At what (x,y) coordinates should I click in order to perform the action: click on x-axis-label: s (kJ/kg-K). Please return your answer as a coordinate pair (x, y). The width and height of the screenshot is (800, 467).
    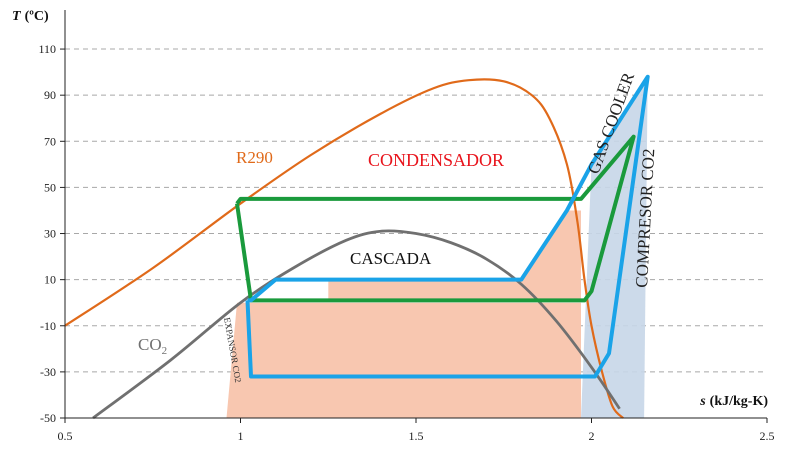
    Looking at the image, I should click on (733, 401).